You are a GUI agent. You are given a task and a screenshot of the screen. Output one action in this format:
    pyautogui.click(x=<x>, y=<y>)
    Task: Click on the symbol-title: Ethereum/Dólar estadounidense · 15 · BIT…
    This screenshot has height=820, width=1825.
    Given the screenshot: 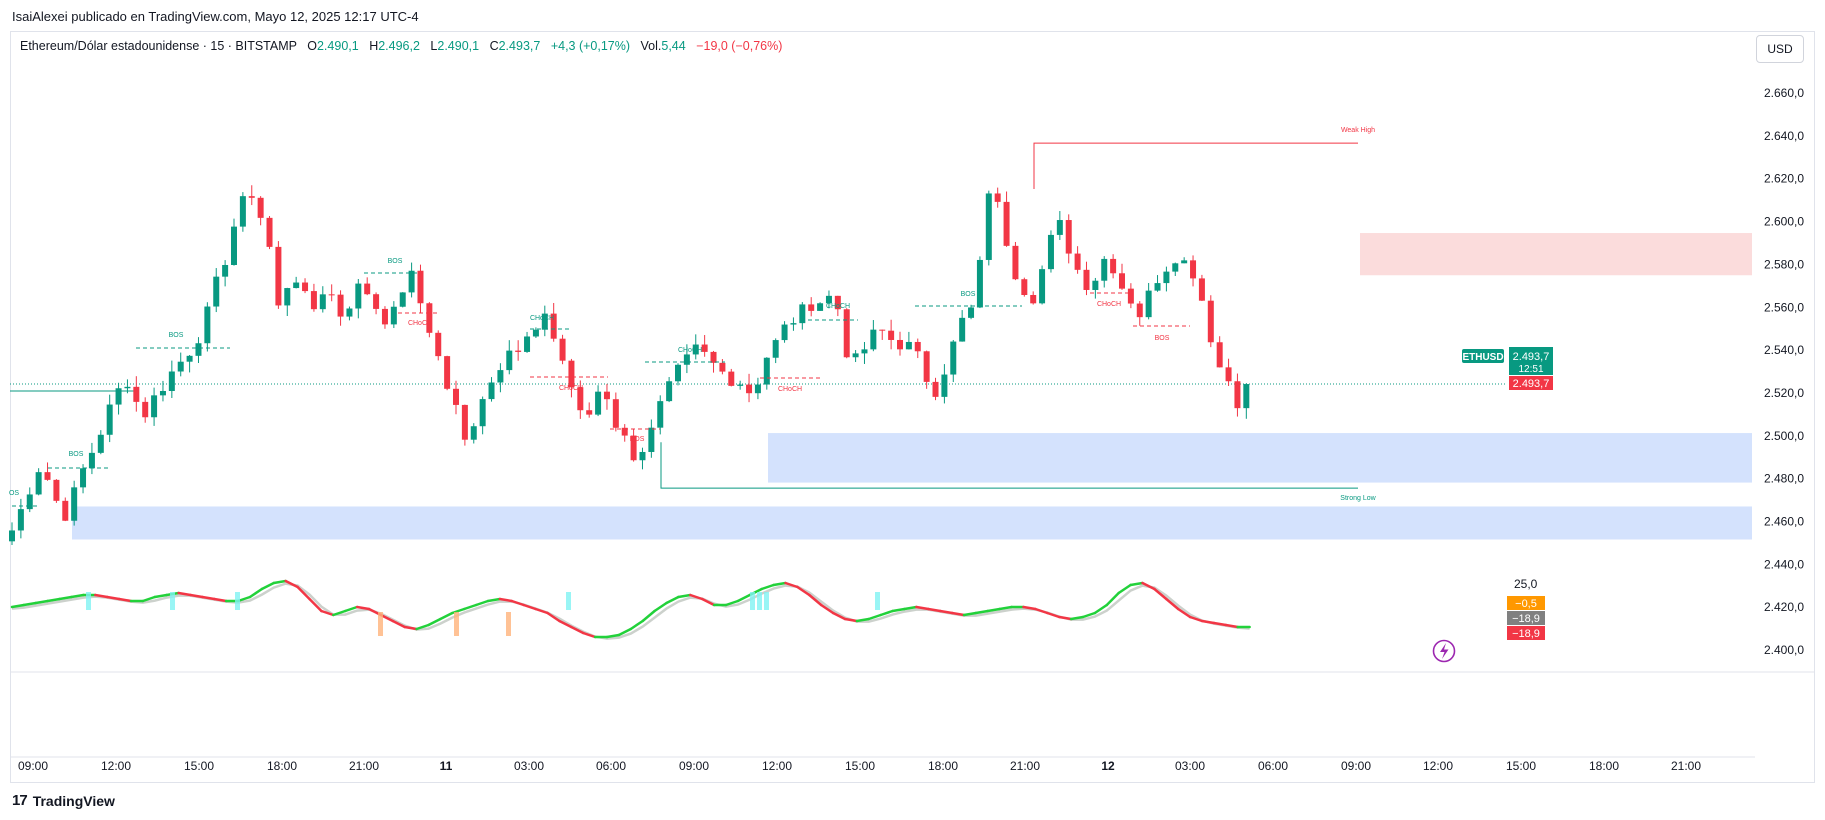 What is the action you would take?
    pyautogui.click(x=158, y=46)
    